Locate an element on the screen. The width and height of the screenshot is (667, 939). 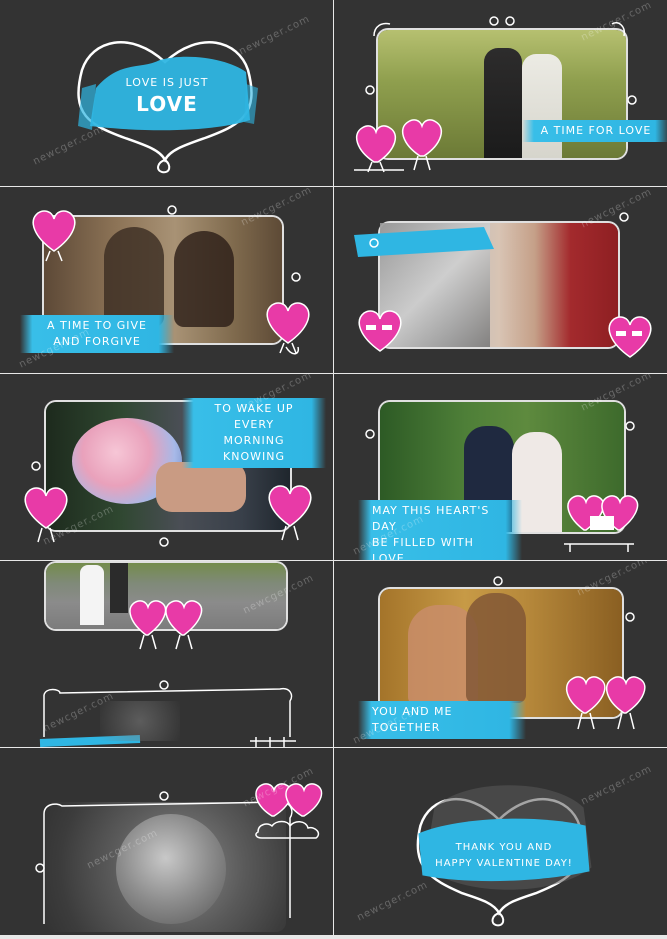
caption-line-2: AND FORGIVE is located at coordinates (97, 341).